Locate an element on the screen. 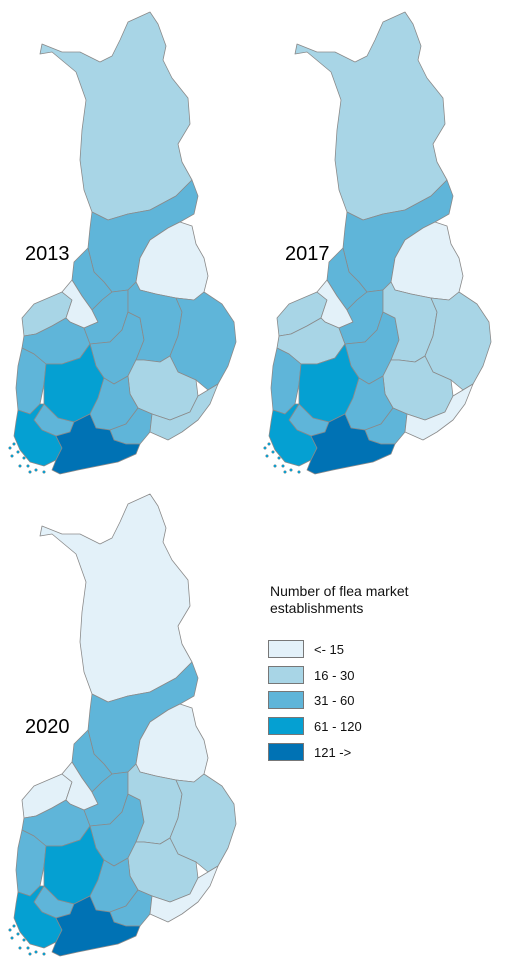 The height and width of the screenshot is (980, 510). legend-label: 121 -> is located at coordinates (333, 752).